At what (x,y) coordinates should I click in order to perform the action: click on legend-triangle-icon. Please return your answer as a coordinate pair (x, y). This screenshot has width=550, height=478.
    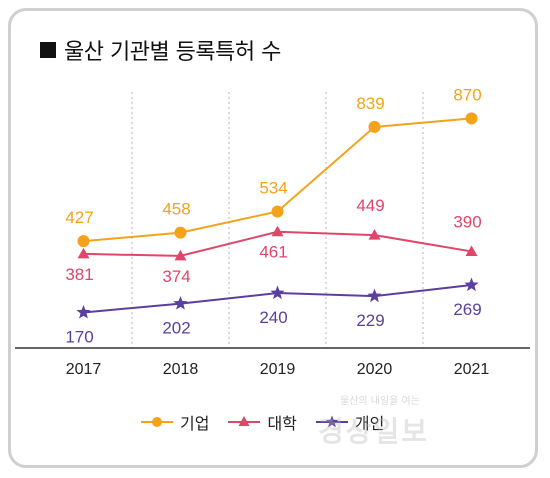
    Looking at the image, I should click on (244, 421).